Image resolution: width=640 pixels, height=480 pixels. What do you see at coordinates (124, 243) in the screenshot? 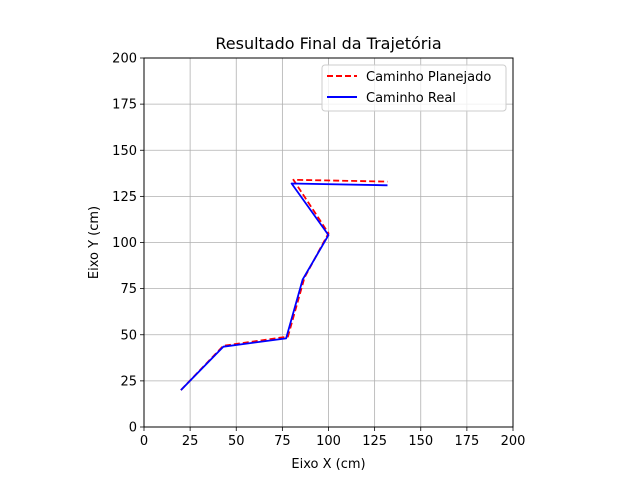
I see `y-tick-label: 100` at bounding box center [124, 243].